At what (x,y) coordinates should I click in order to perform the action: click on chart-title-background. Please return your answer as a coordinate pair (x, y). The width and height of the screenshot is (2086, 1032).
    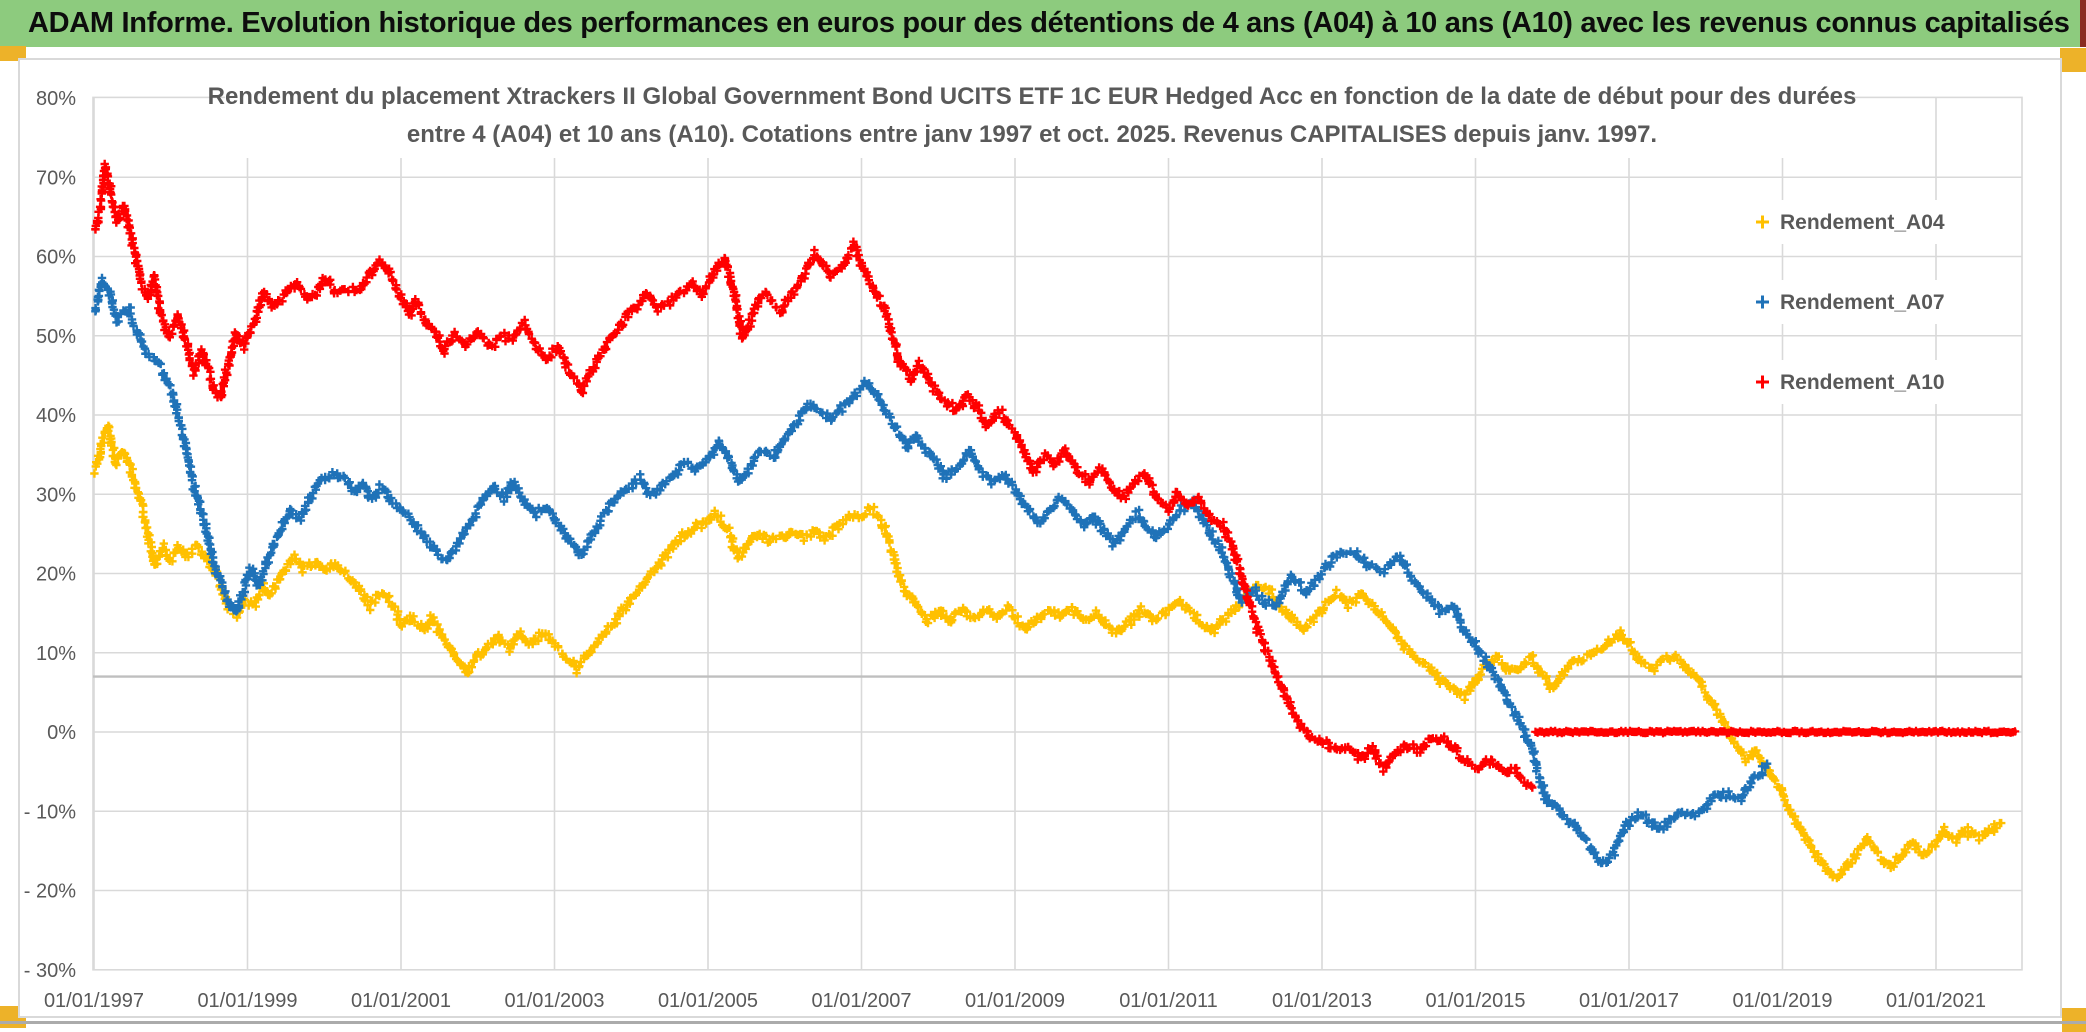
    Looking at the image, I should click on (1035, 110).